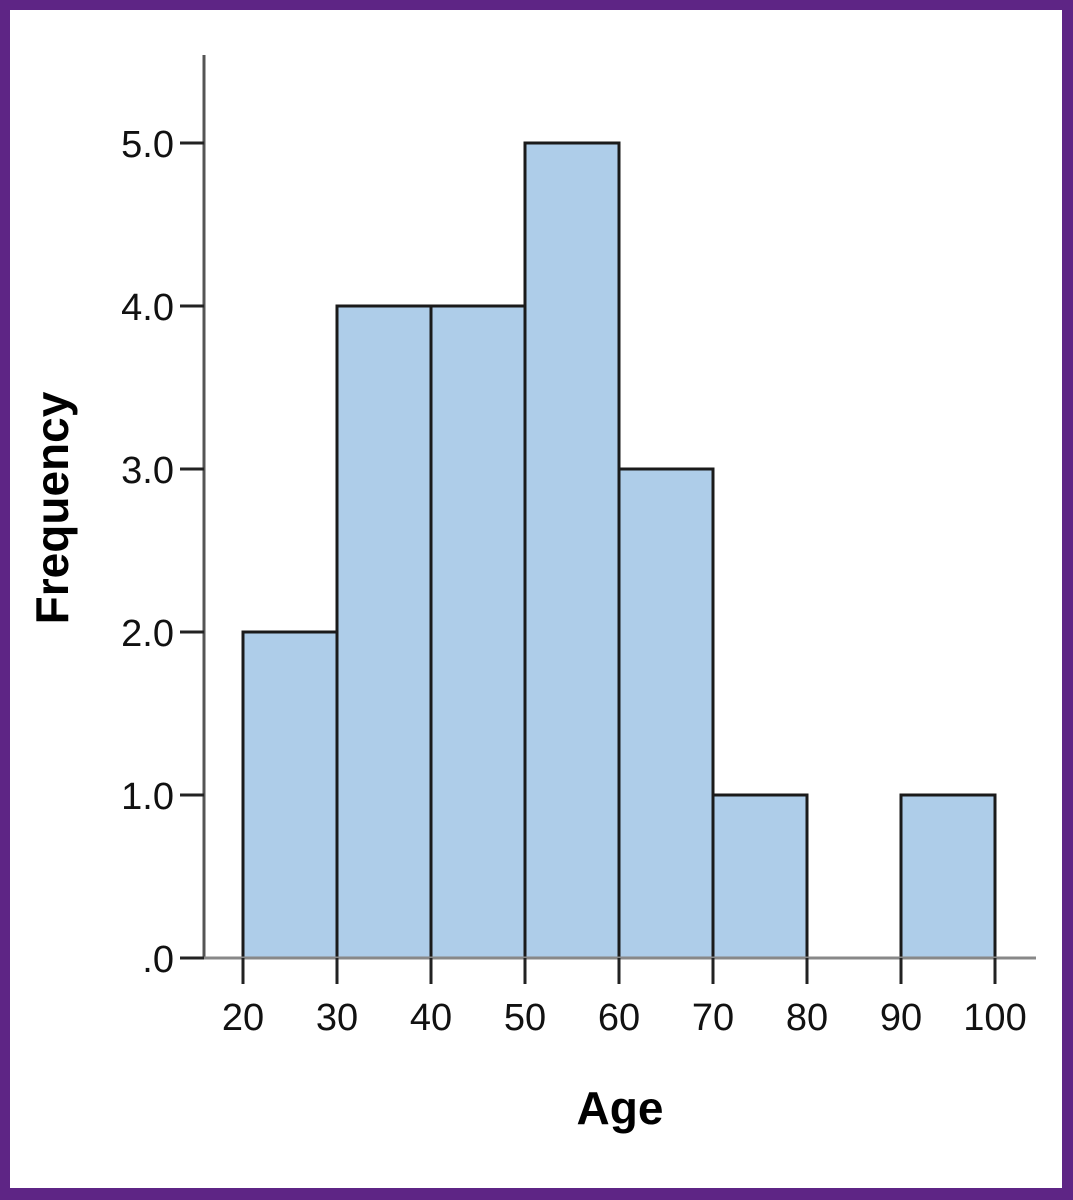 The image size is (1073, 1200). What do you see at coordinates (807, 1018) in the screenshot?
I see `x-tick-label: 80` at bounding box center [807, 1018].